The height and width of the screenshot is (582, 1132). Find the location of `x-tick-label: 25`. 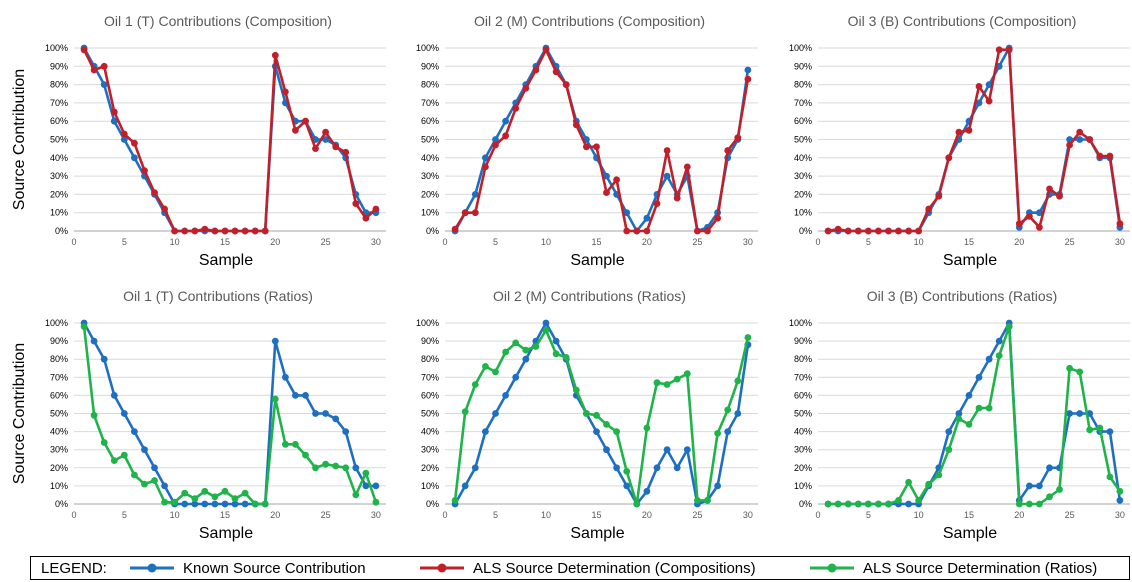

x-tick-label: 25 is located at coordinates (326, 242).